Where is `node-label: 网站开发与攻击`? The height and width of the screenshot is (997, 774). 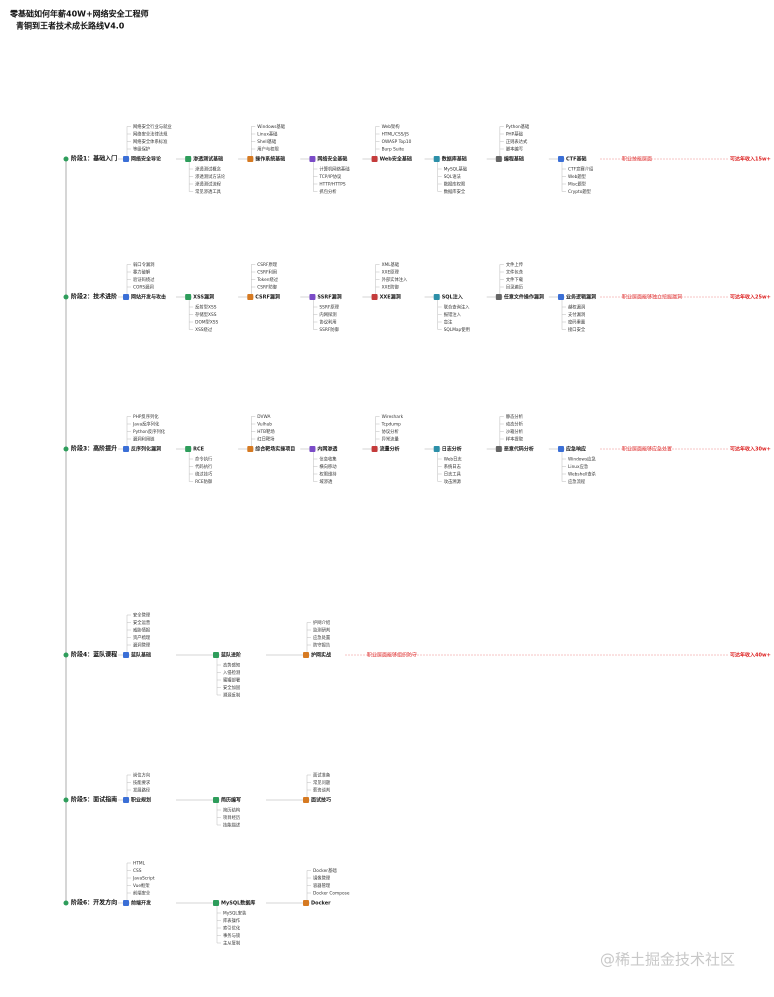
node-label: 网站开发与攻击 is located at coordinates (148, 297).